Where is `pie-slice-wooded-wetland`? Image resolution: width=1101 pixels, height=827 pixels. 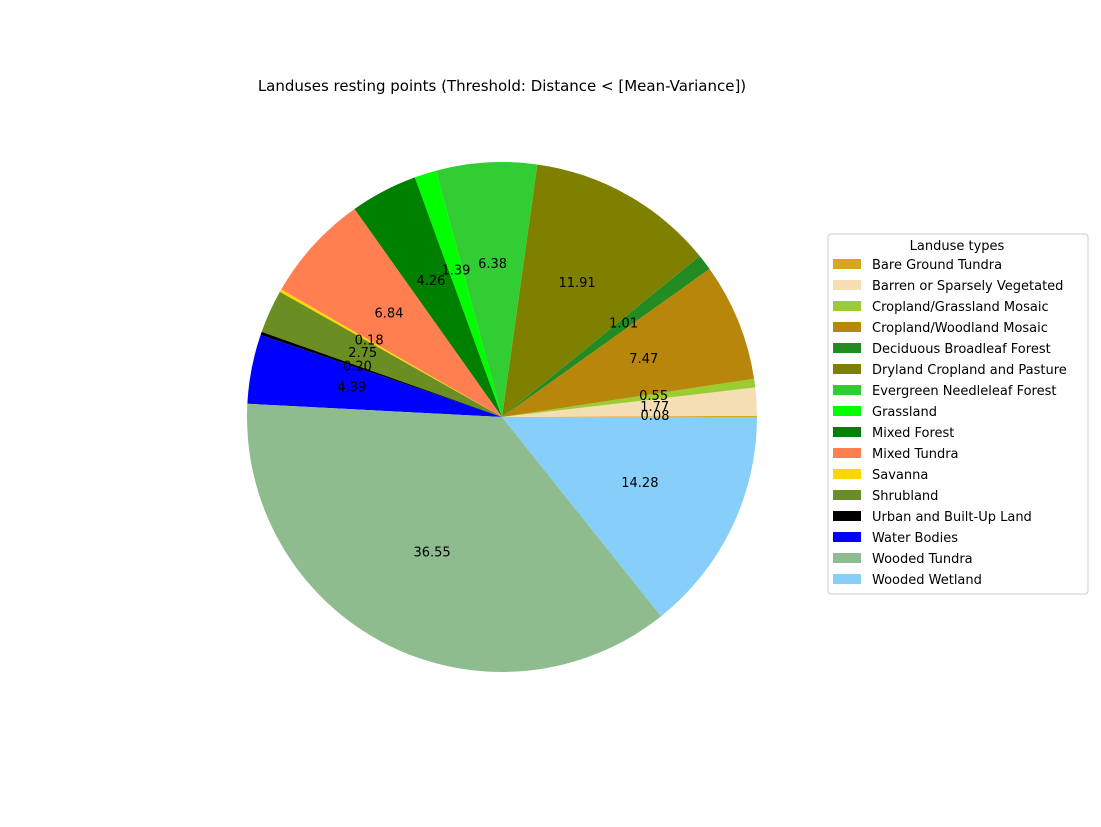 pie-slice-wooded-wetland is located at coordinates (629, 517).